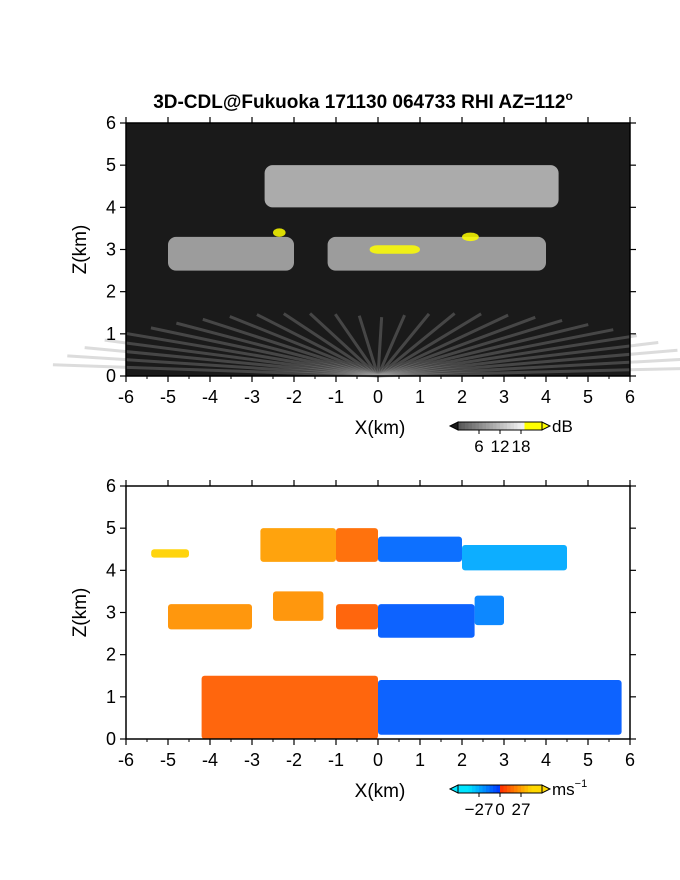 This screenshot has height=880, width=680. I want to click on x-tick-label: -2, so click(294, 760).